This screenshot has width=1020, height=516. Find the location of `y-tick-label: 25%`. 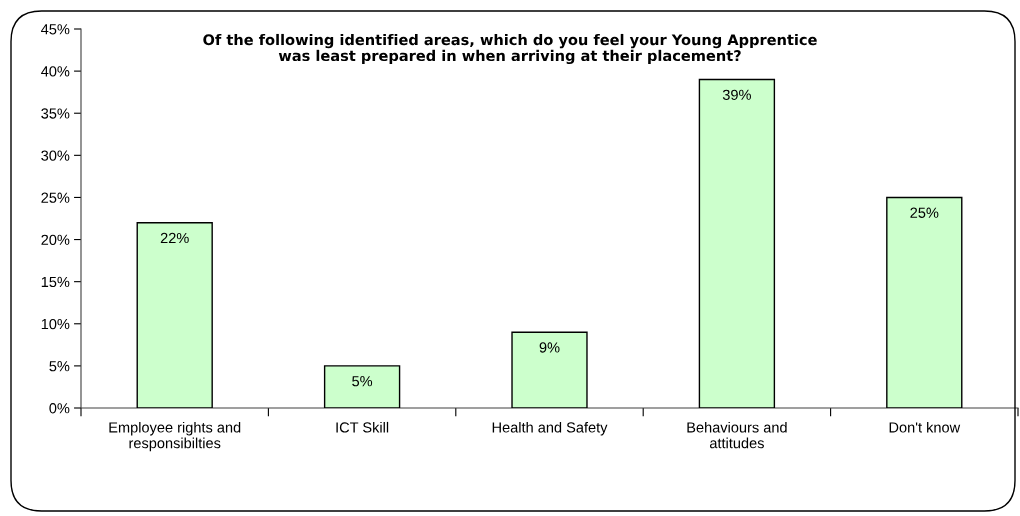

y-tick-label: 25% is located at coordinates (55, 197).